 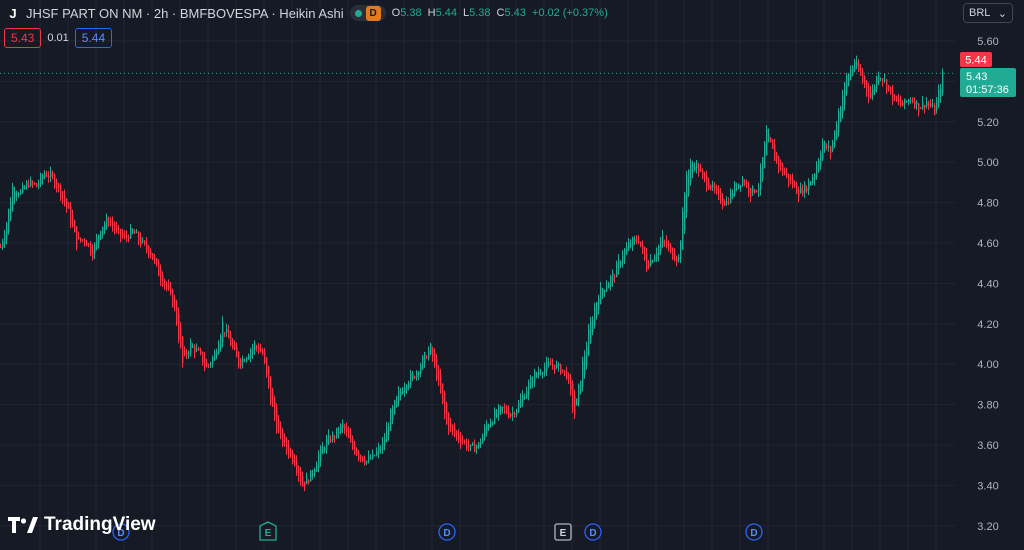 I want to click on price-tick-label: 5.20, so click(x=987, y=123).